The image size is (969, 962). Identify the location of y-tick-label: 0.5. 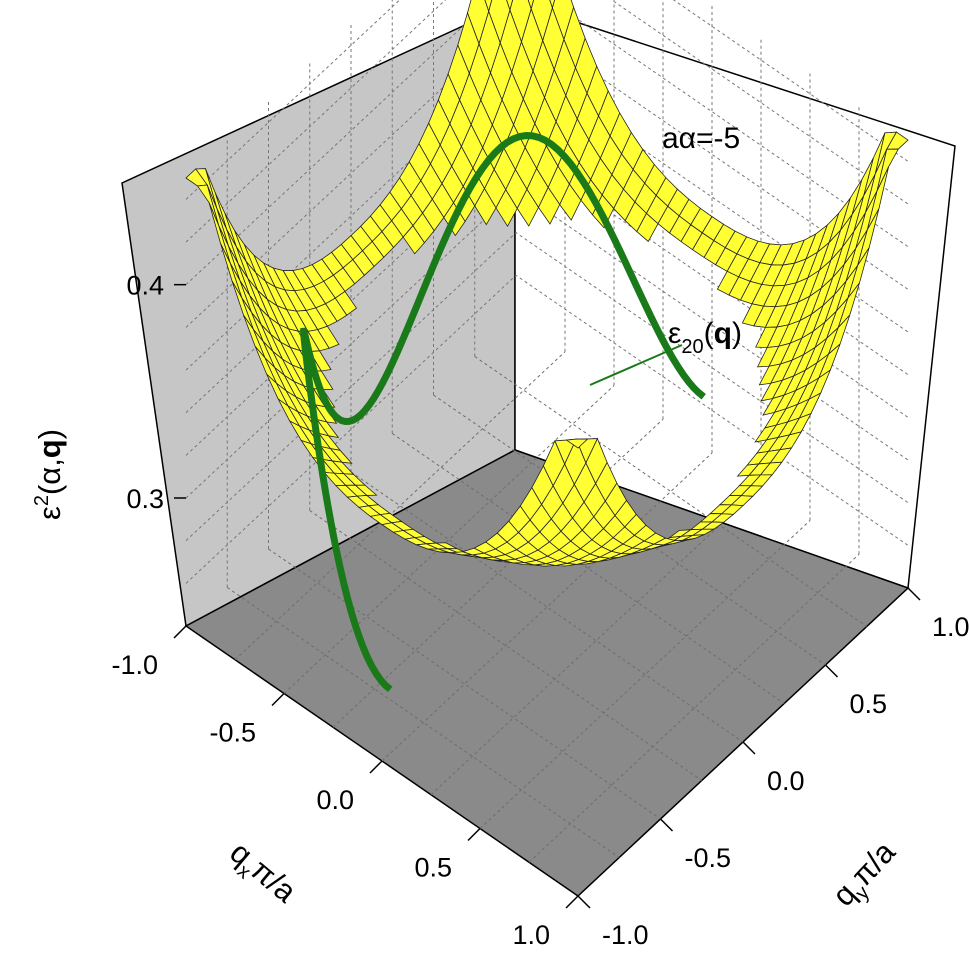
(869, 704).